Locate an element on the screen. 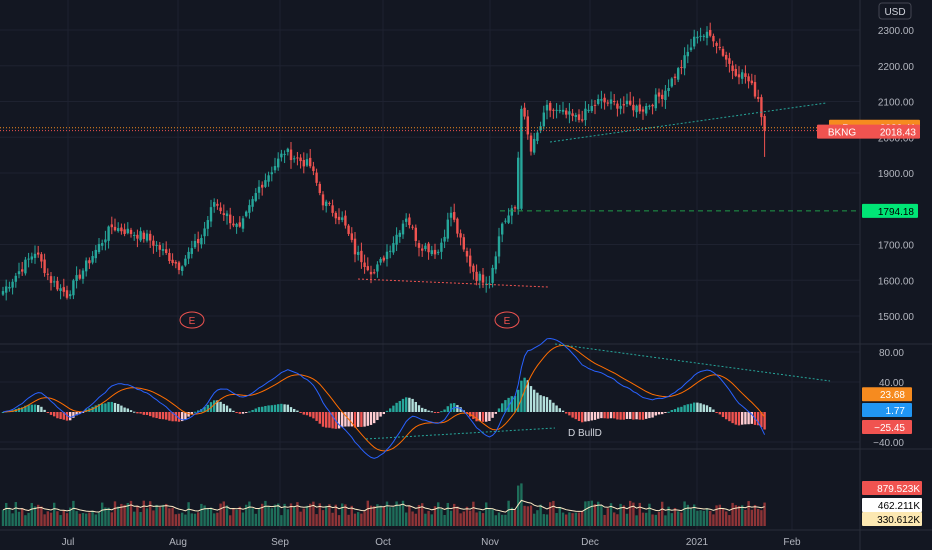  earnings-marker: E is located at coordinates (192, 320).